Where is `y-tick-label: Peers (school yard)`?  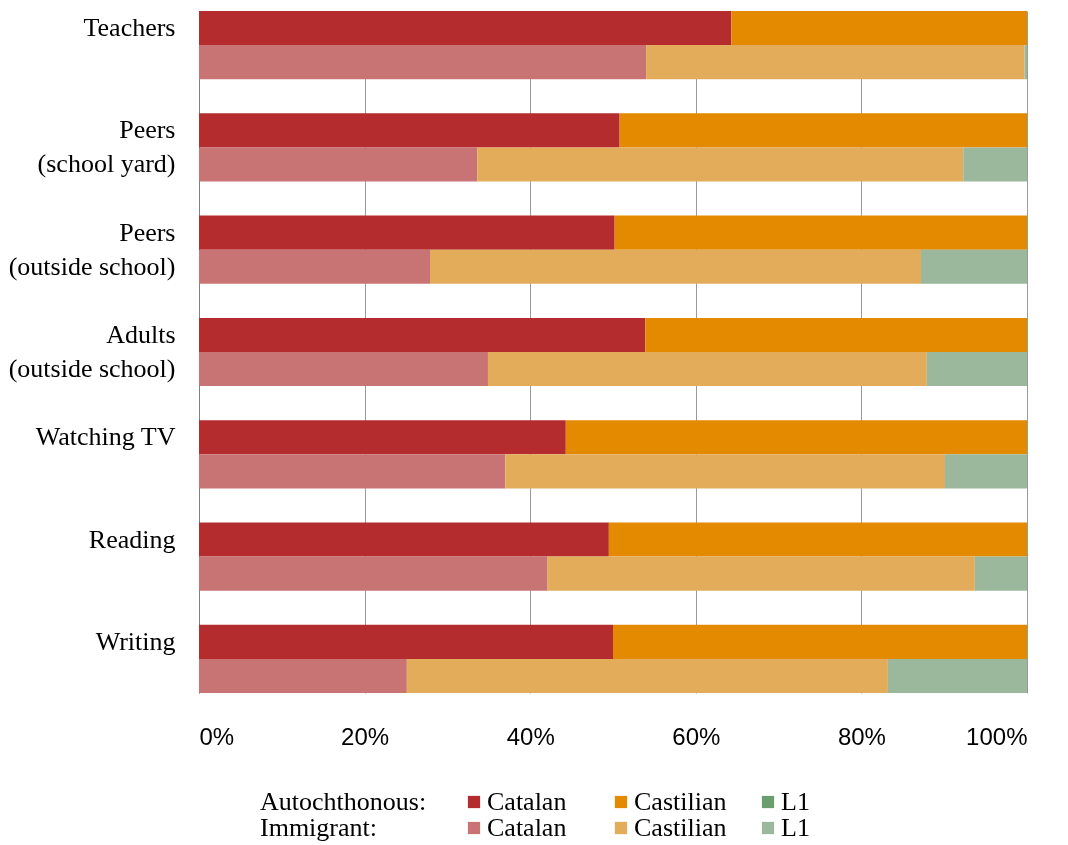 y-tick-label: Peers (school yard) is located at coordinates (106, 147).